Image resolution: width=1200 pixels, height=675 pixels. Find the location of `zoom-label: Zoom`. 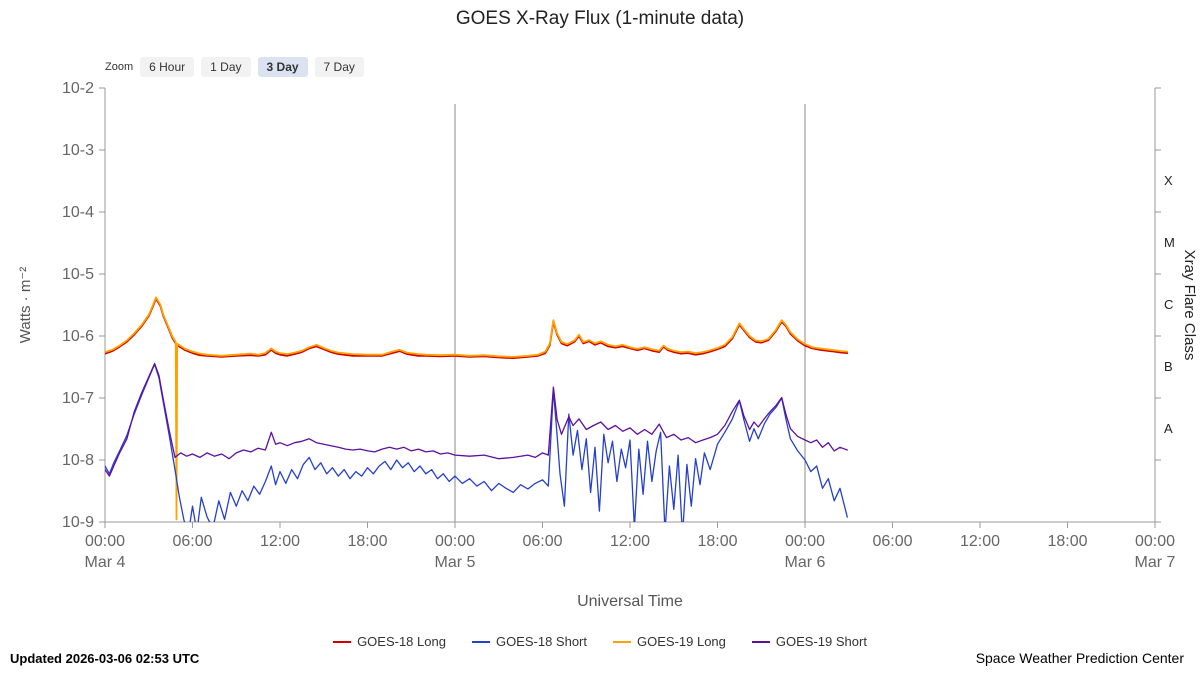

zoom-label: Zoom is located at coordinates (119, 67).